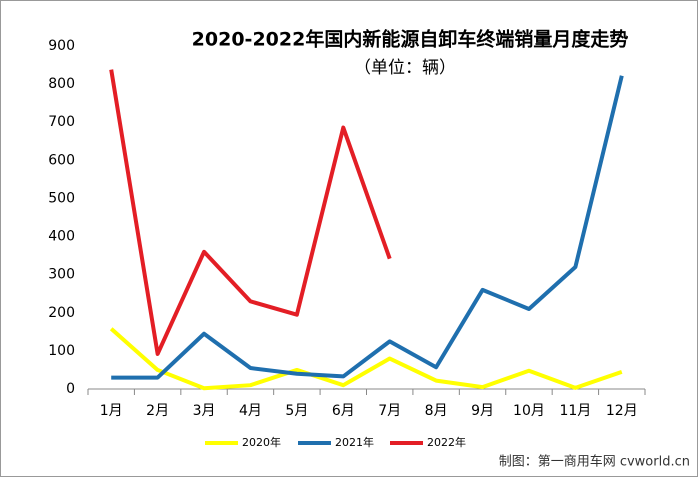 The height and width of the screenshot is (477, 698). I want to click on footer: 制图：第一商用车网 cvworld.cn, so click(594, 462).